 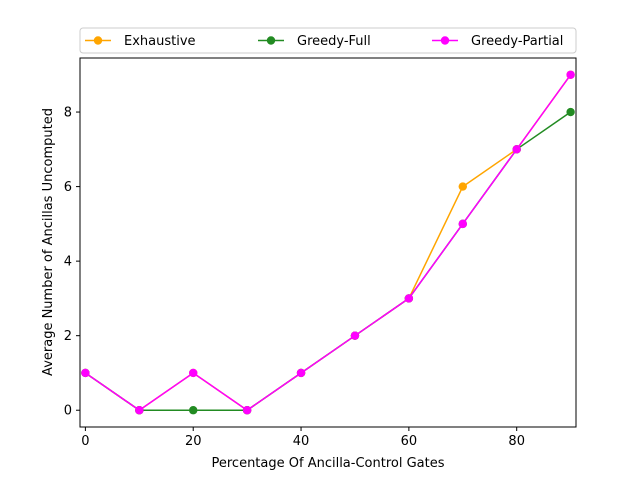 I want to click on x-tick-label-0: 0, so click(x=85, y=441).